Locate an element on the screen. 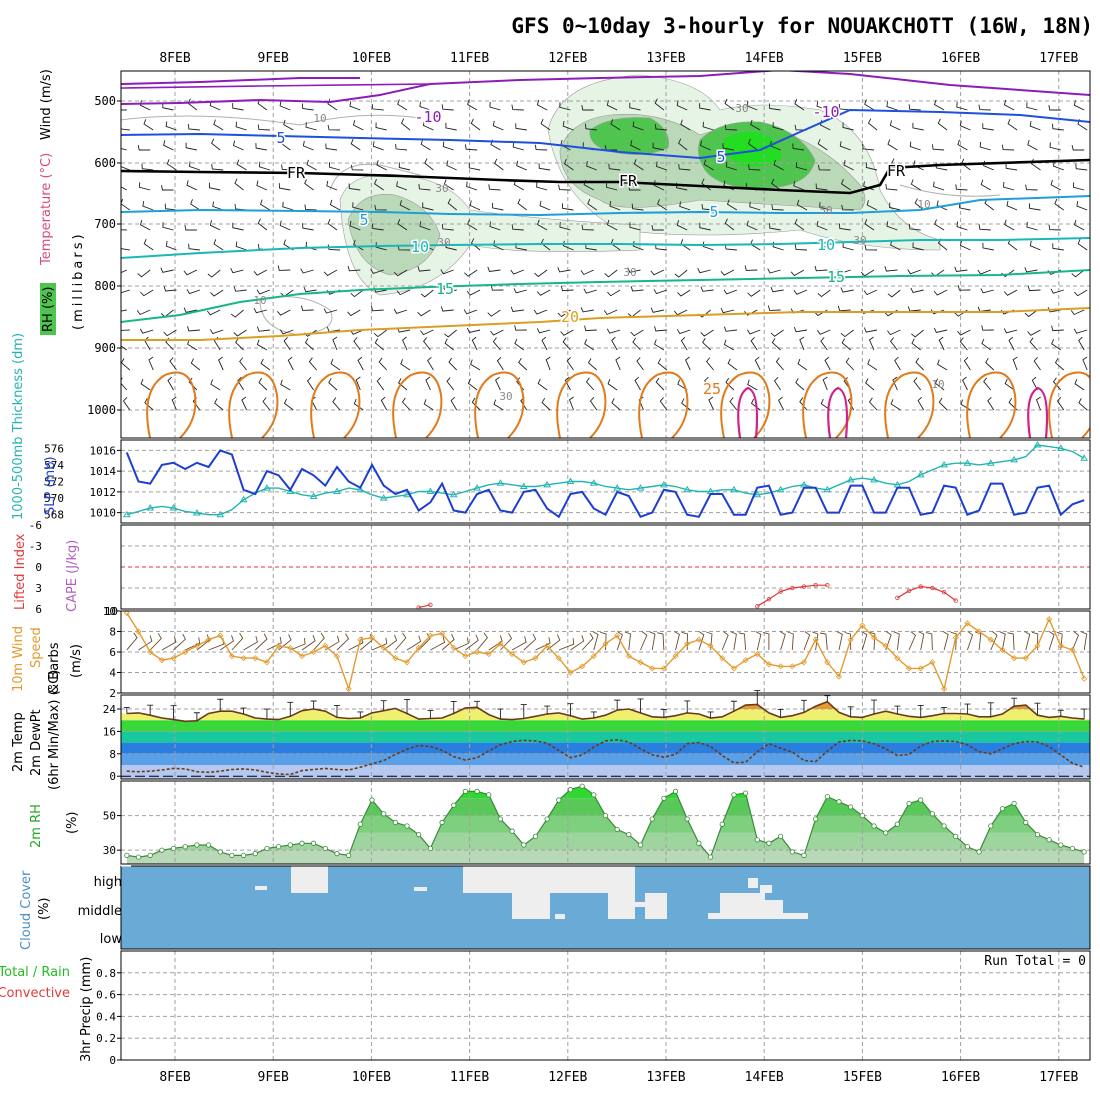  contour-label: 15 is located at coordinates (836, 277).